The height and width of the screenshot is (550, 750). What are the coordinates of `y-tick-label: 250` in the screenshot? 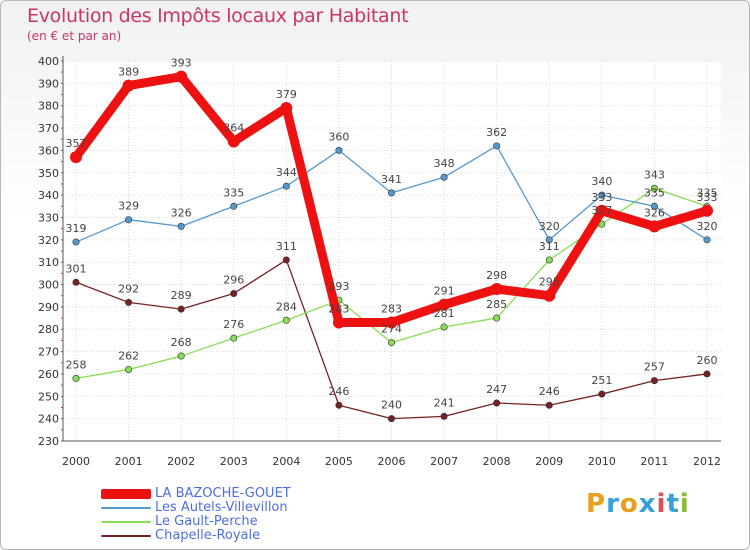 It's located at (48, 396).